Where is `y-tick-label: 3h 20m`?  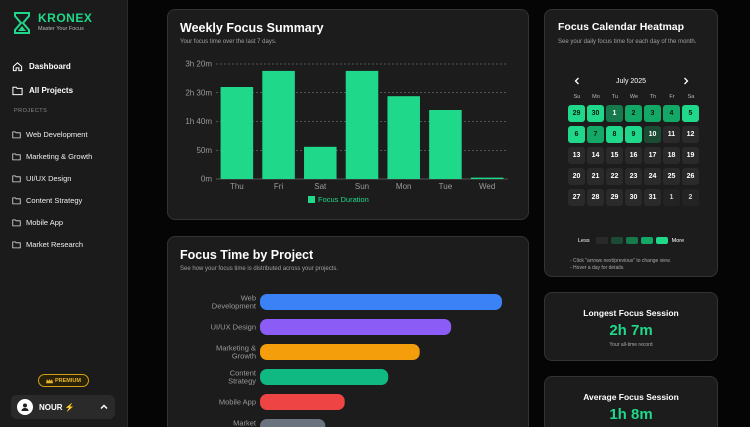
y-tick-label: 3h 20m is located at coordinates (198, 64).